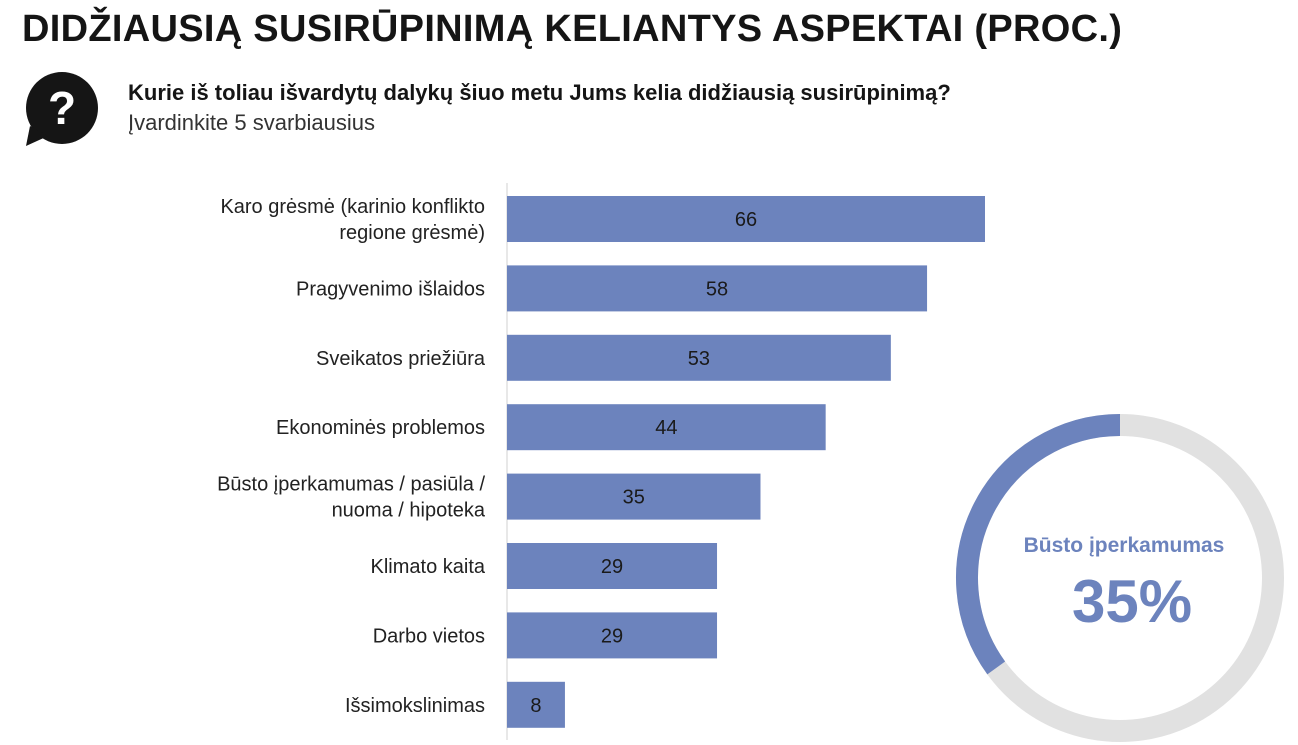 This screenshot has height=745, width=1298. I want to click on data-label-3: 53, so click(699, 359).